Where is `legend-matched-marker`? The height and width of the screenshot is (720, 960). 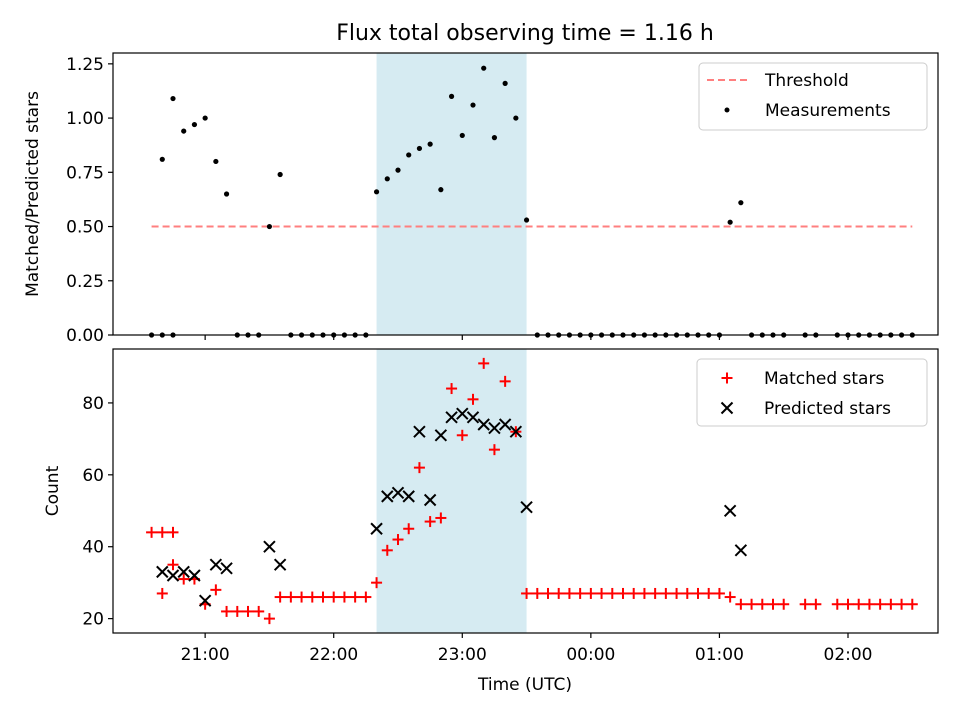 legend-matched-marker is located at coordinates (727, 378).